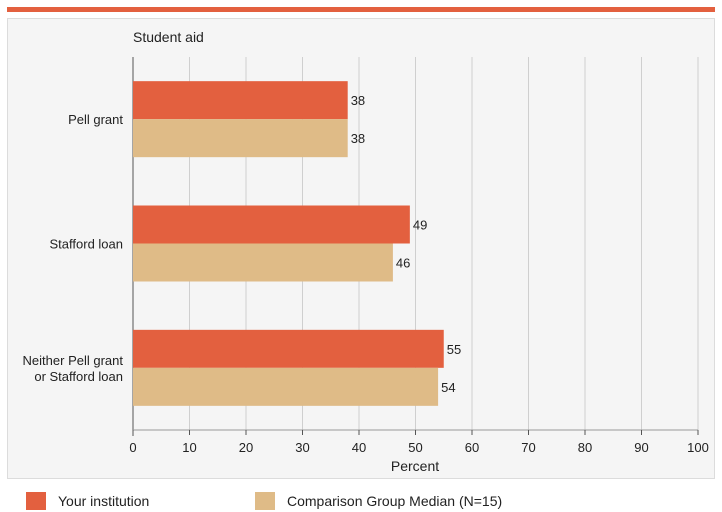 The image size is (722, 512). I want to click on x-tick-label: 40, so click(359, 447).